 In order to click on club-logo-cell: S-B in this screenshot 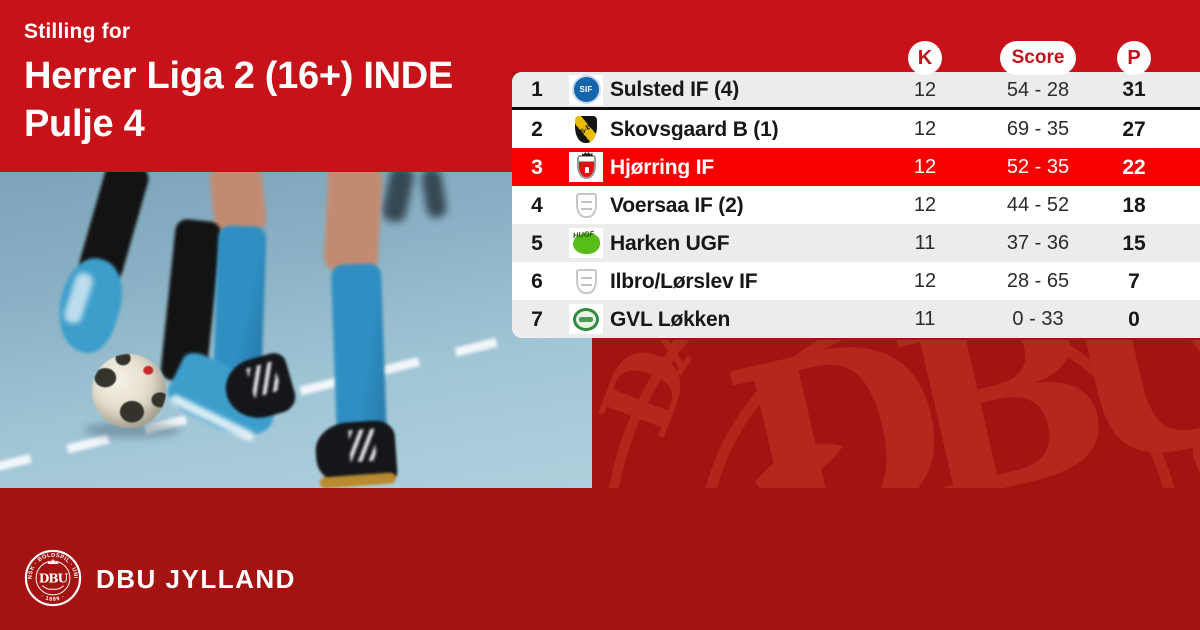, I will do `click(586, 129)`.